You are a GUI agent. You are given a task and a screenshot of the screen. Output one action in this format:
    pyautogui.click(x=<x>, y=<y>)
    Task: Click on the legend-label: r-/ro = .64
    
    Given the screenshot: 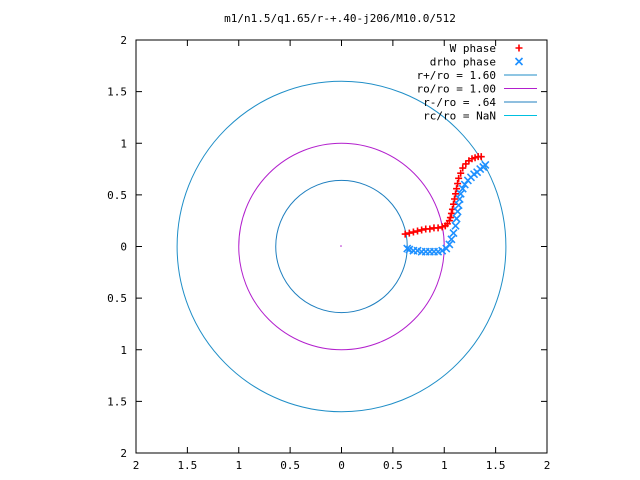 What is the action you would take?
    pyautogui.click(x=459, y=102)
    